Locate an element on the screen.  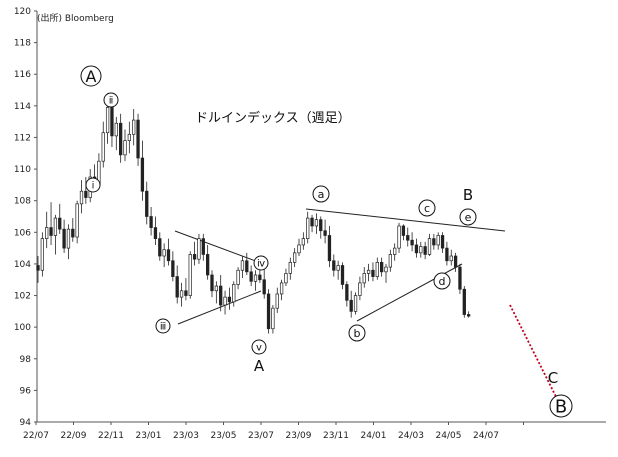
y-tick-label: 104 is located at coordinates (22, 265).